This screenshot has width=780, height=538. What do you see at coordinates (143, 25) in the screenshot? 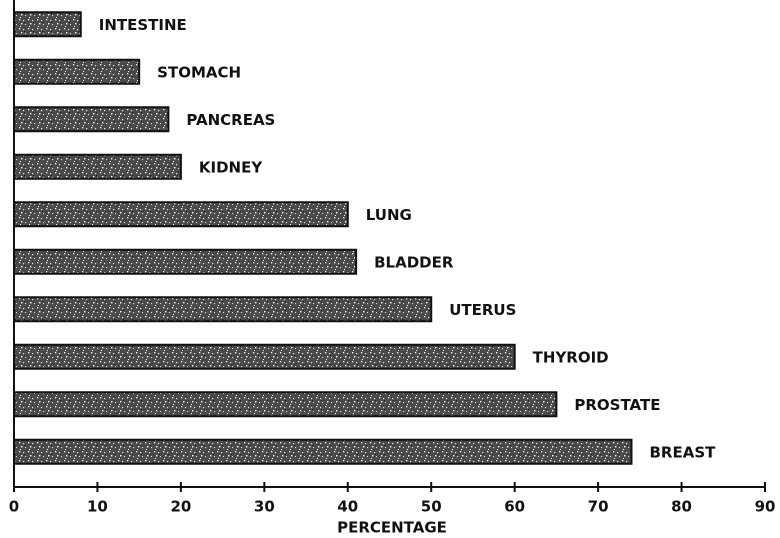
I see `bar-label: INTESTINE` at bounding box center [143, 25].